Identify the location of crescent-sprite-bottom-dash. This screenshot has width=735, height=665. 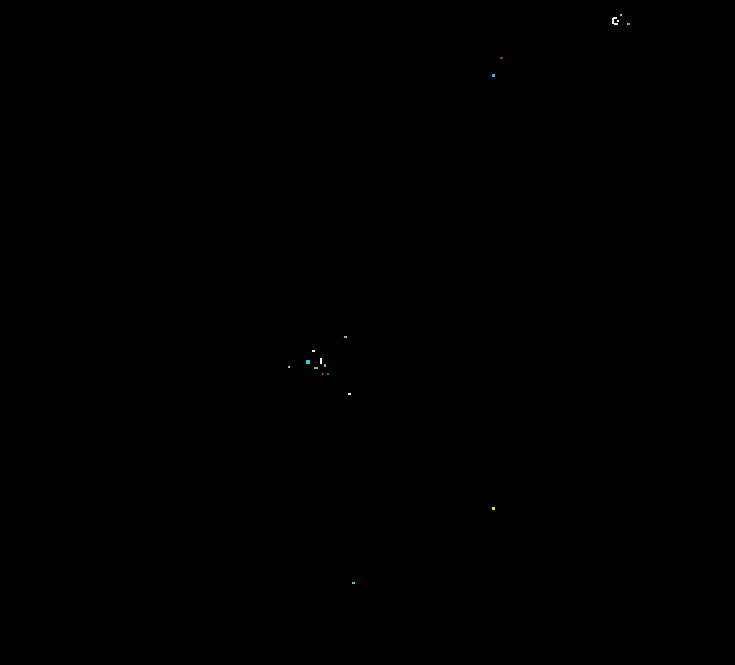
(616, 24).